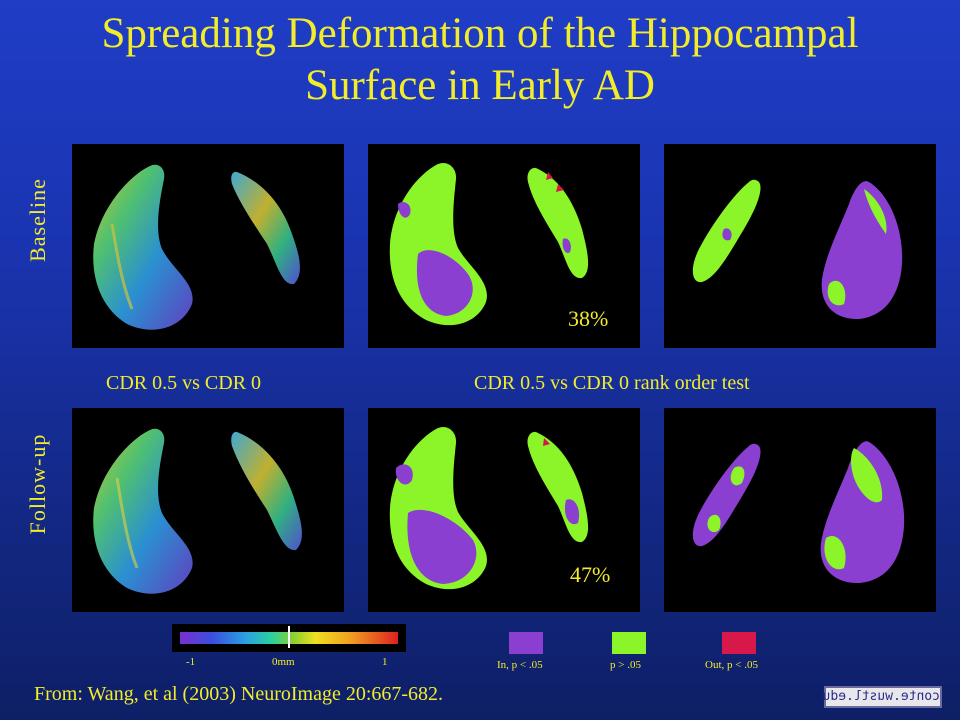 This screenshot has width=960, height=720. What do you see at coordinates (196, 247) in the screenshot?
I see `baseline-deformation-image` at bounding box center [196, 247].